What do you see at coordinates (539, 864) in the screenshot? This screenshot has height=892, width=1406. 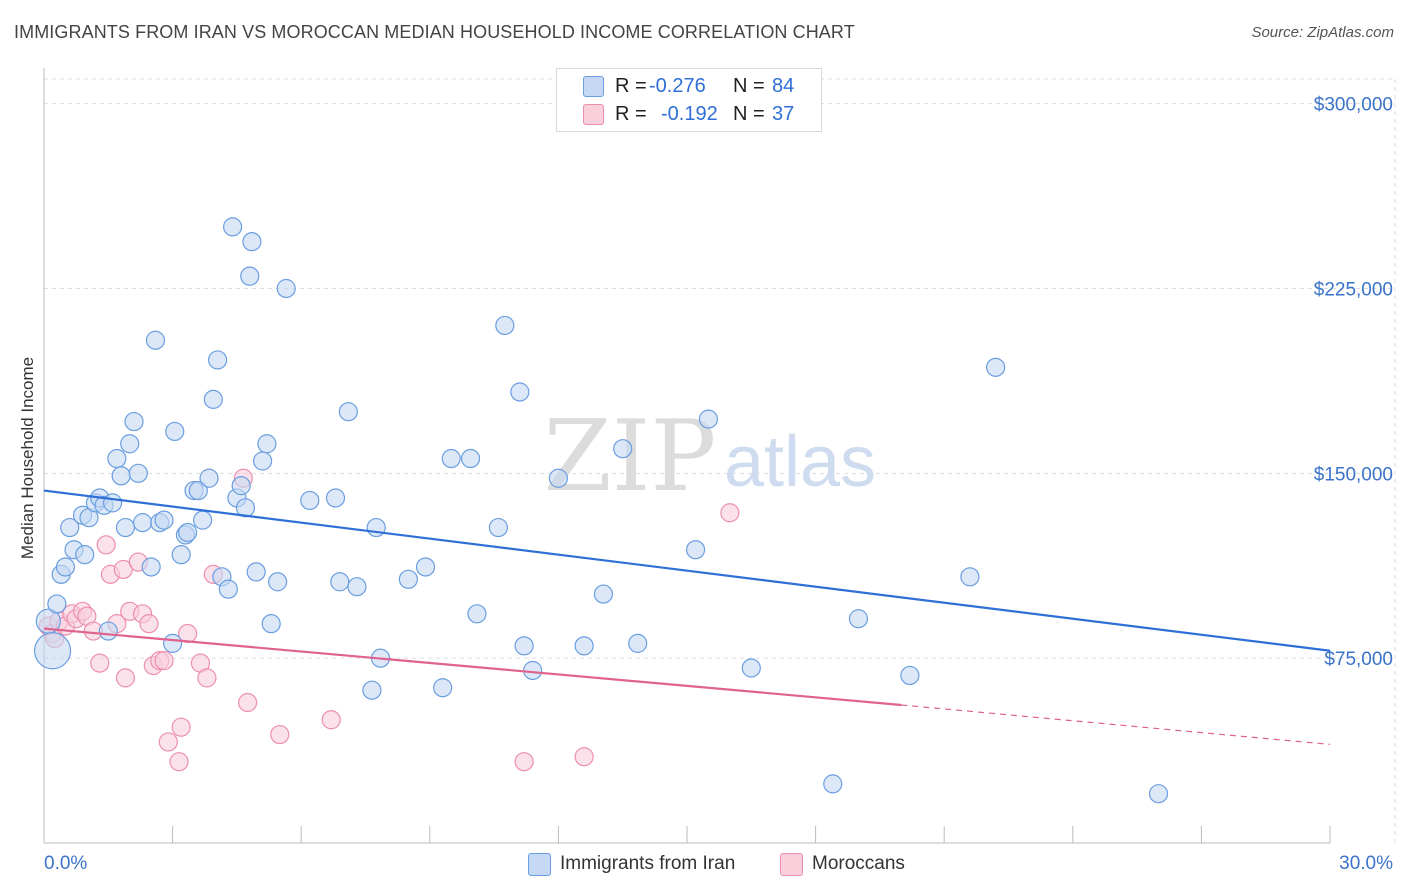 I see `iran-legend-swatch` at bounding box center [539, 864].